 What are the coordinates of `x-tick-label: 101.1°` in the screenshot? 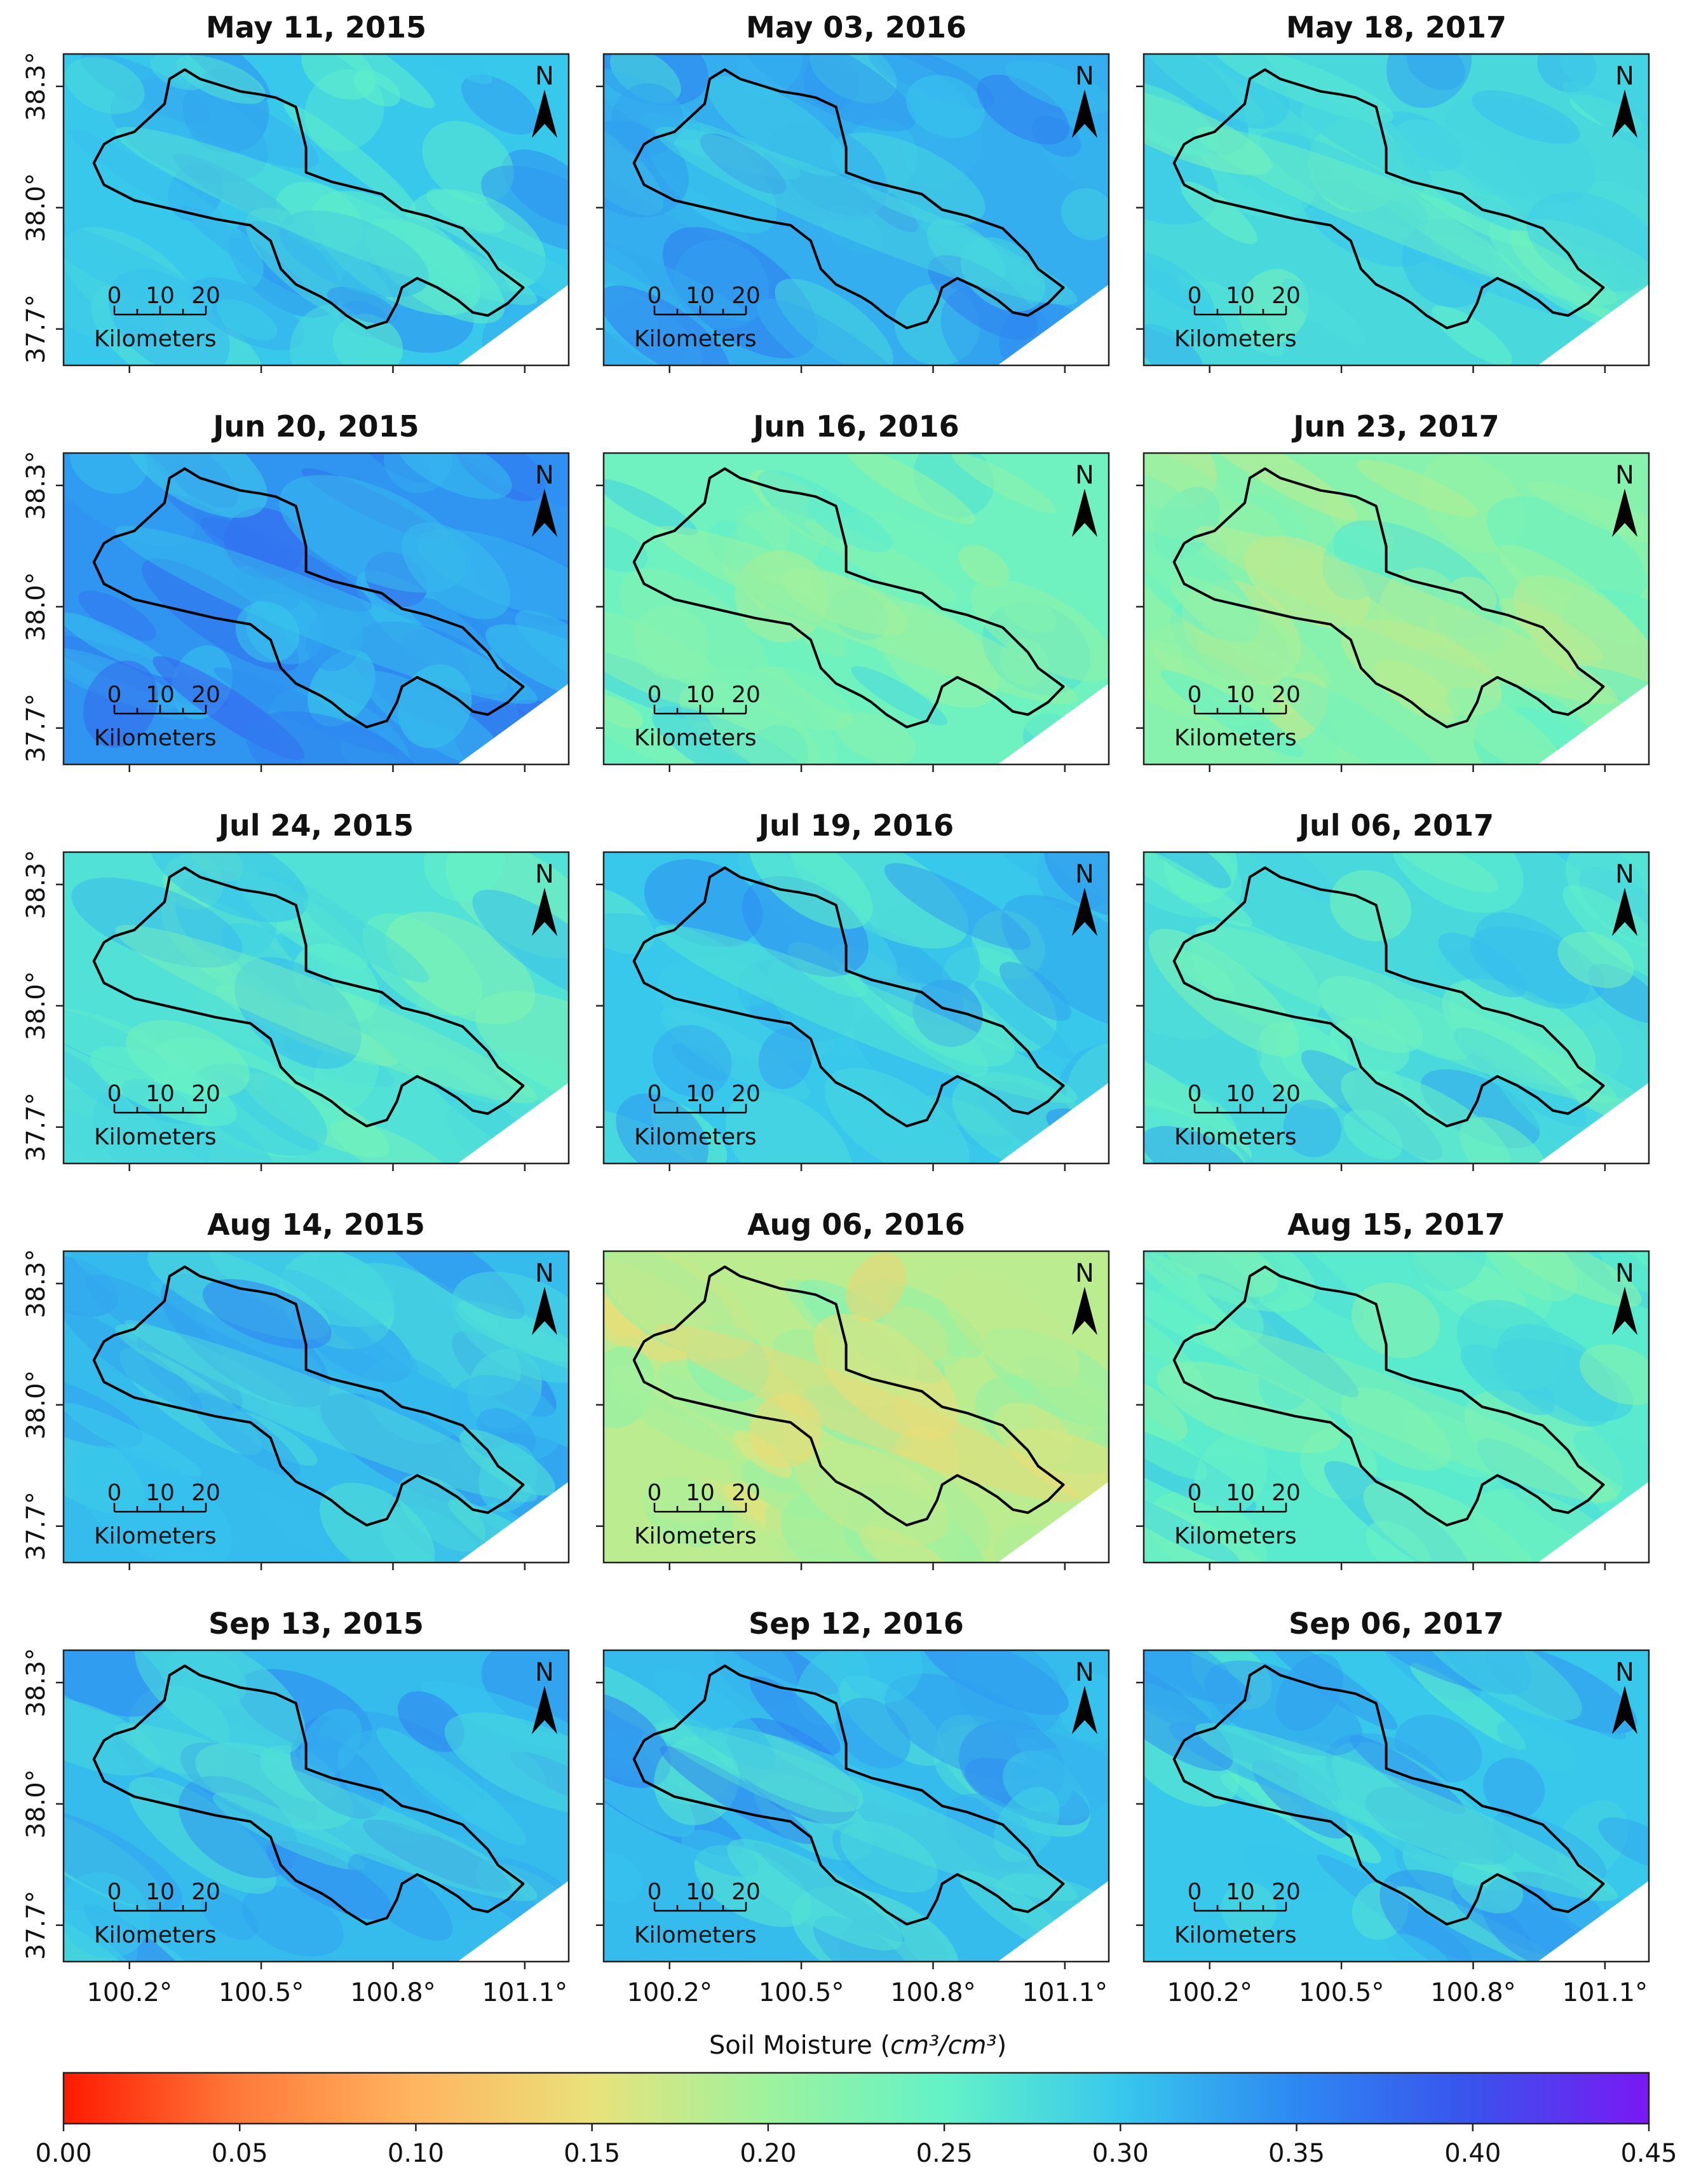 It's located at (1605, 1992).